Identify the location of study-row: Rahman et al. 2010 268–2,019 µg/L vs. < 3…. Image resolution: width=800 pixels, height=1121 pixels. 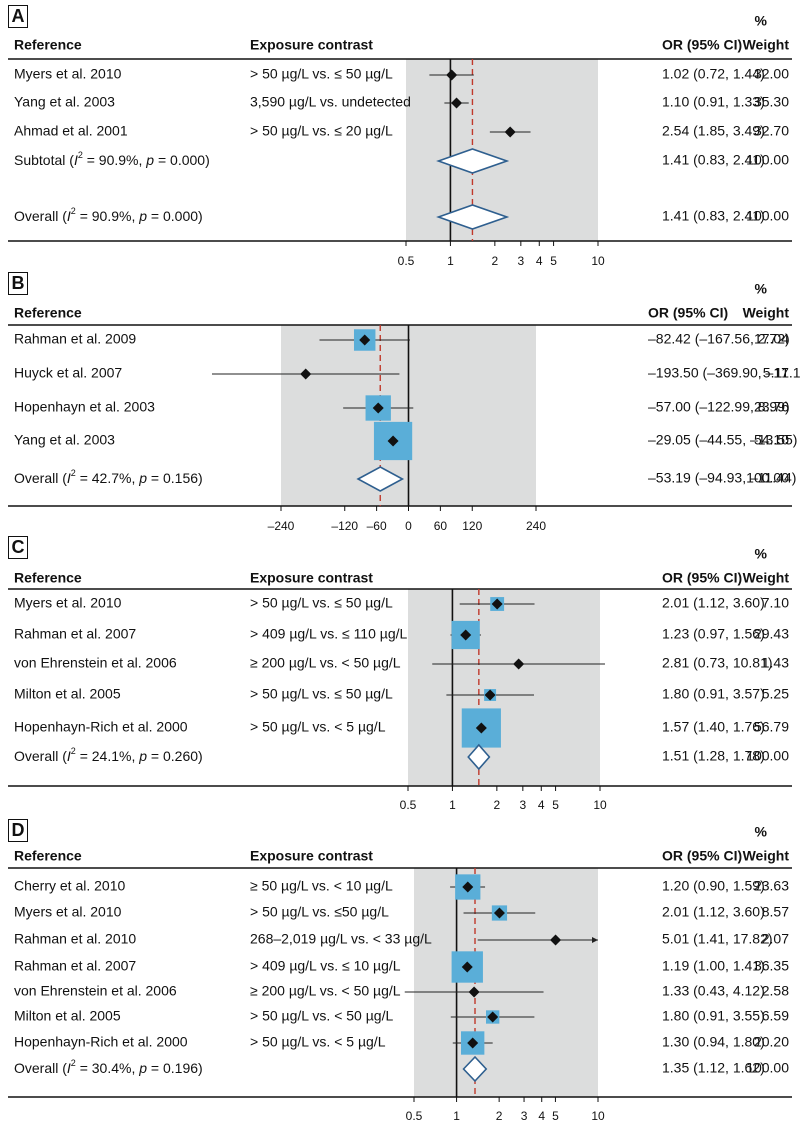
(401, 939).